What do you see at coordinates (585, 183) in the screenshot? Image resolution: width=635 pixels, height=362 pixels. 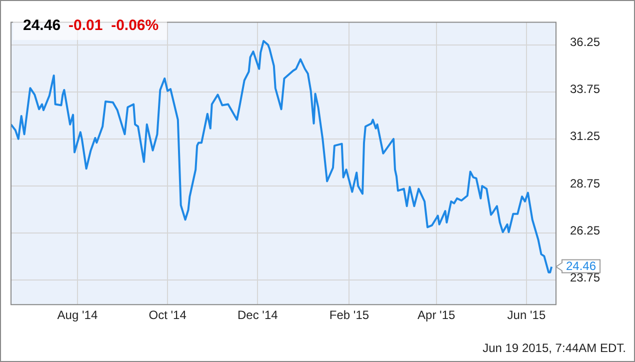 I see `y-tick-label: 28.75` at bounding box center [585, 183].